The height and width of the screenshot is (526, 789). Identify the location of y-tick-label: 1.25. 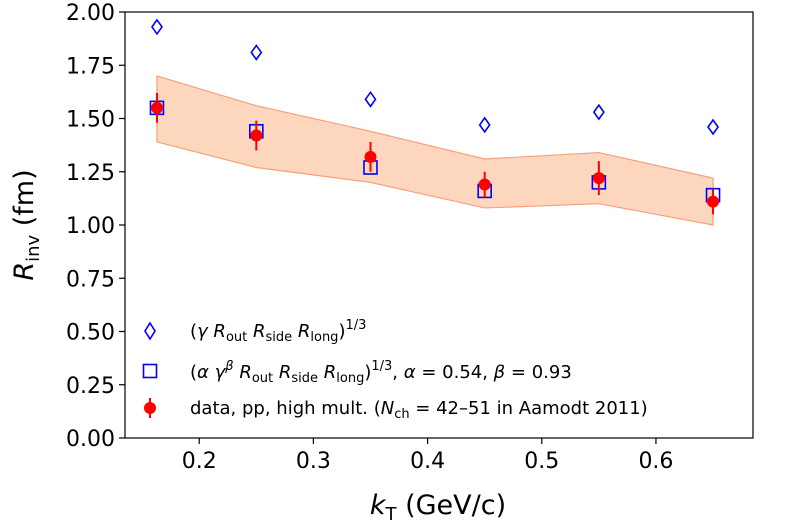
(90, 173).